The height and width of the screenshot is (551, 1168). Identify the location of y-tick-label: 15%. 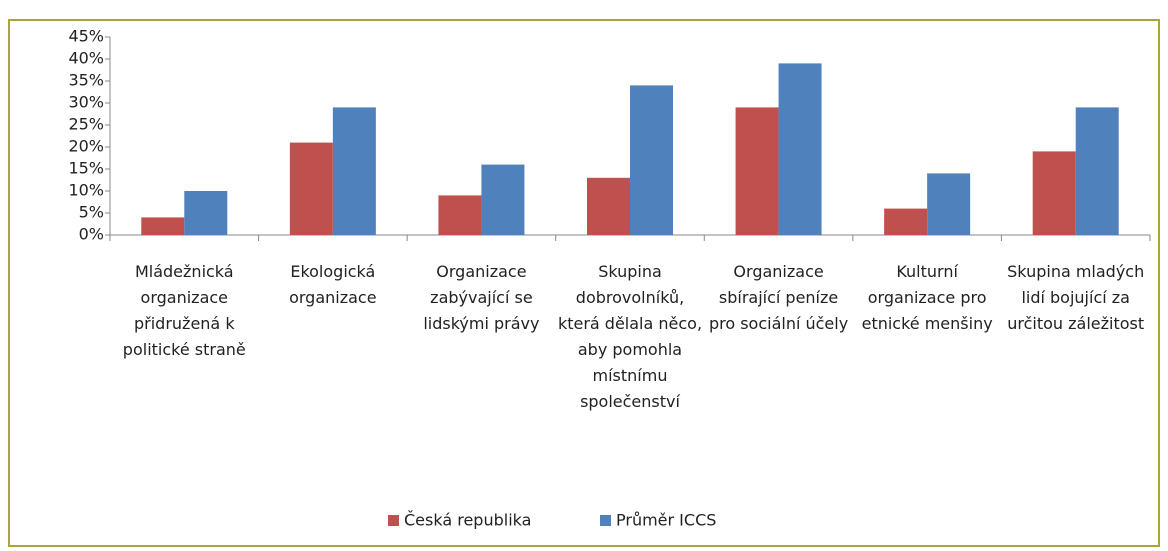
(86, 168).